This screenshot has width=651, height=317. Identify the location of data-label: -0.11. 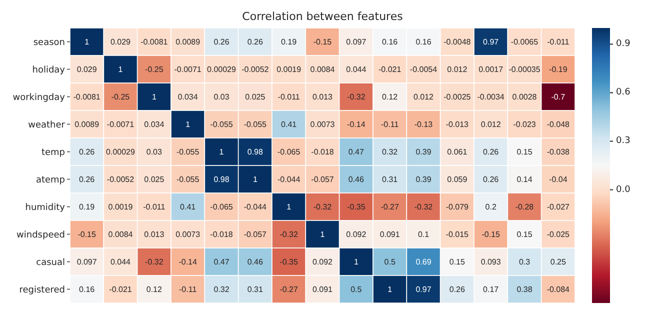
(188, 289).